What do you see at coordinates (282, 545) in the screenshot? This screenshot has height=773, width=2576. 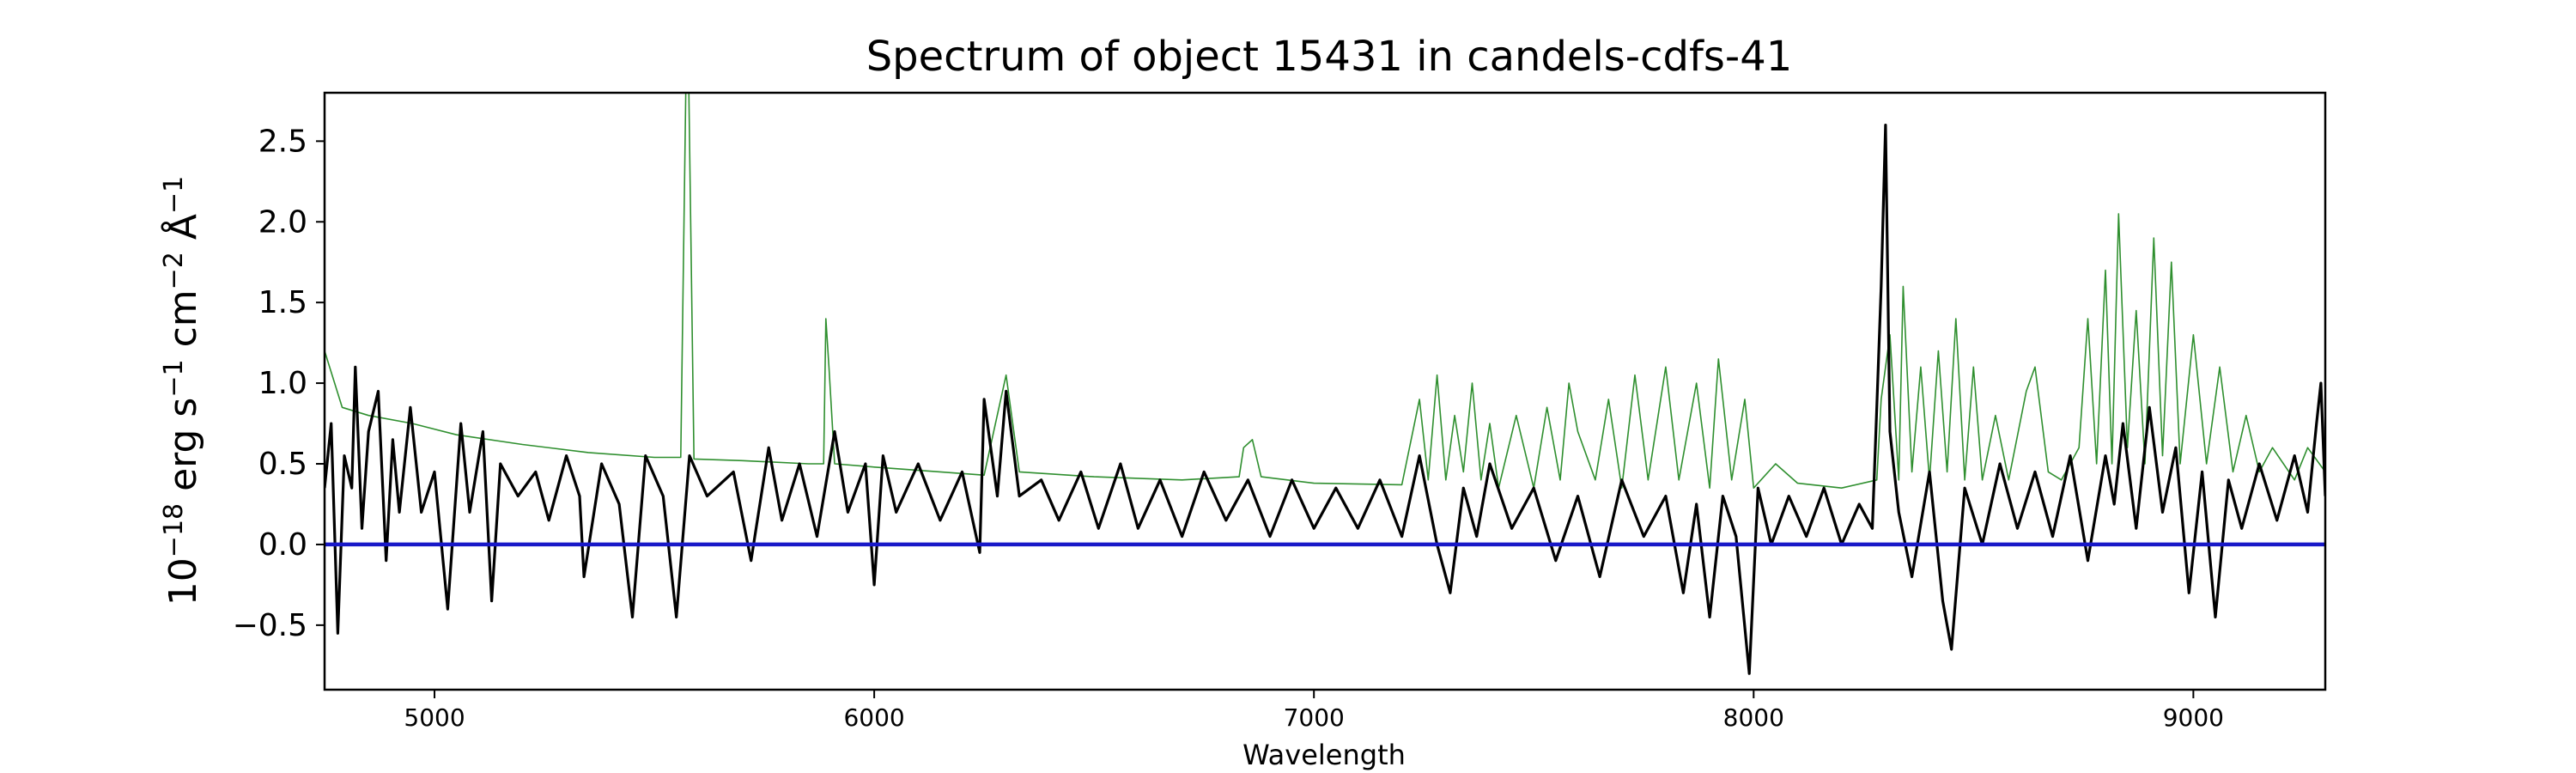 I see `y-tick-label: 0.0` at bounding box center [282, 545].